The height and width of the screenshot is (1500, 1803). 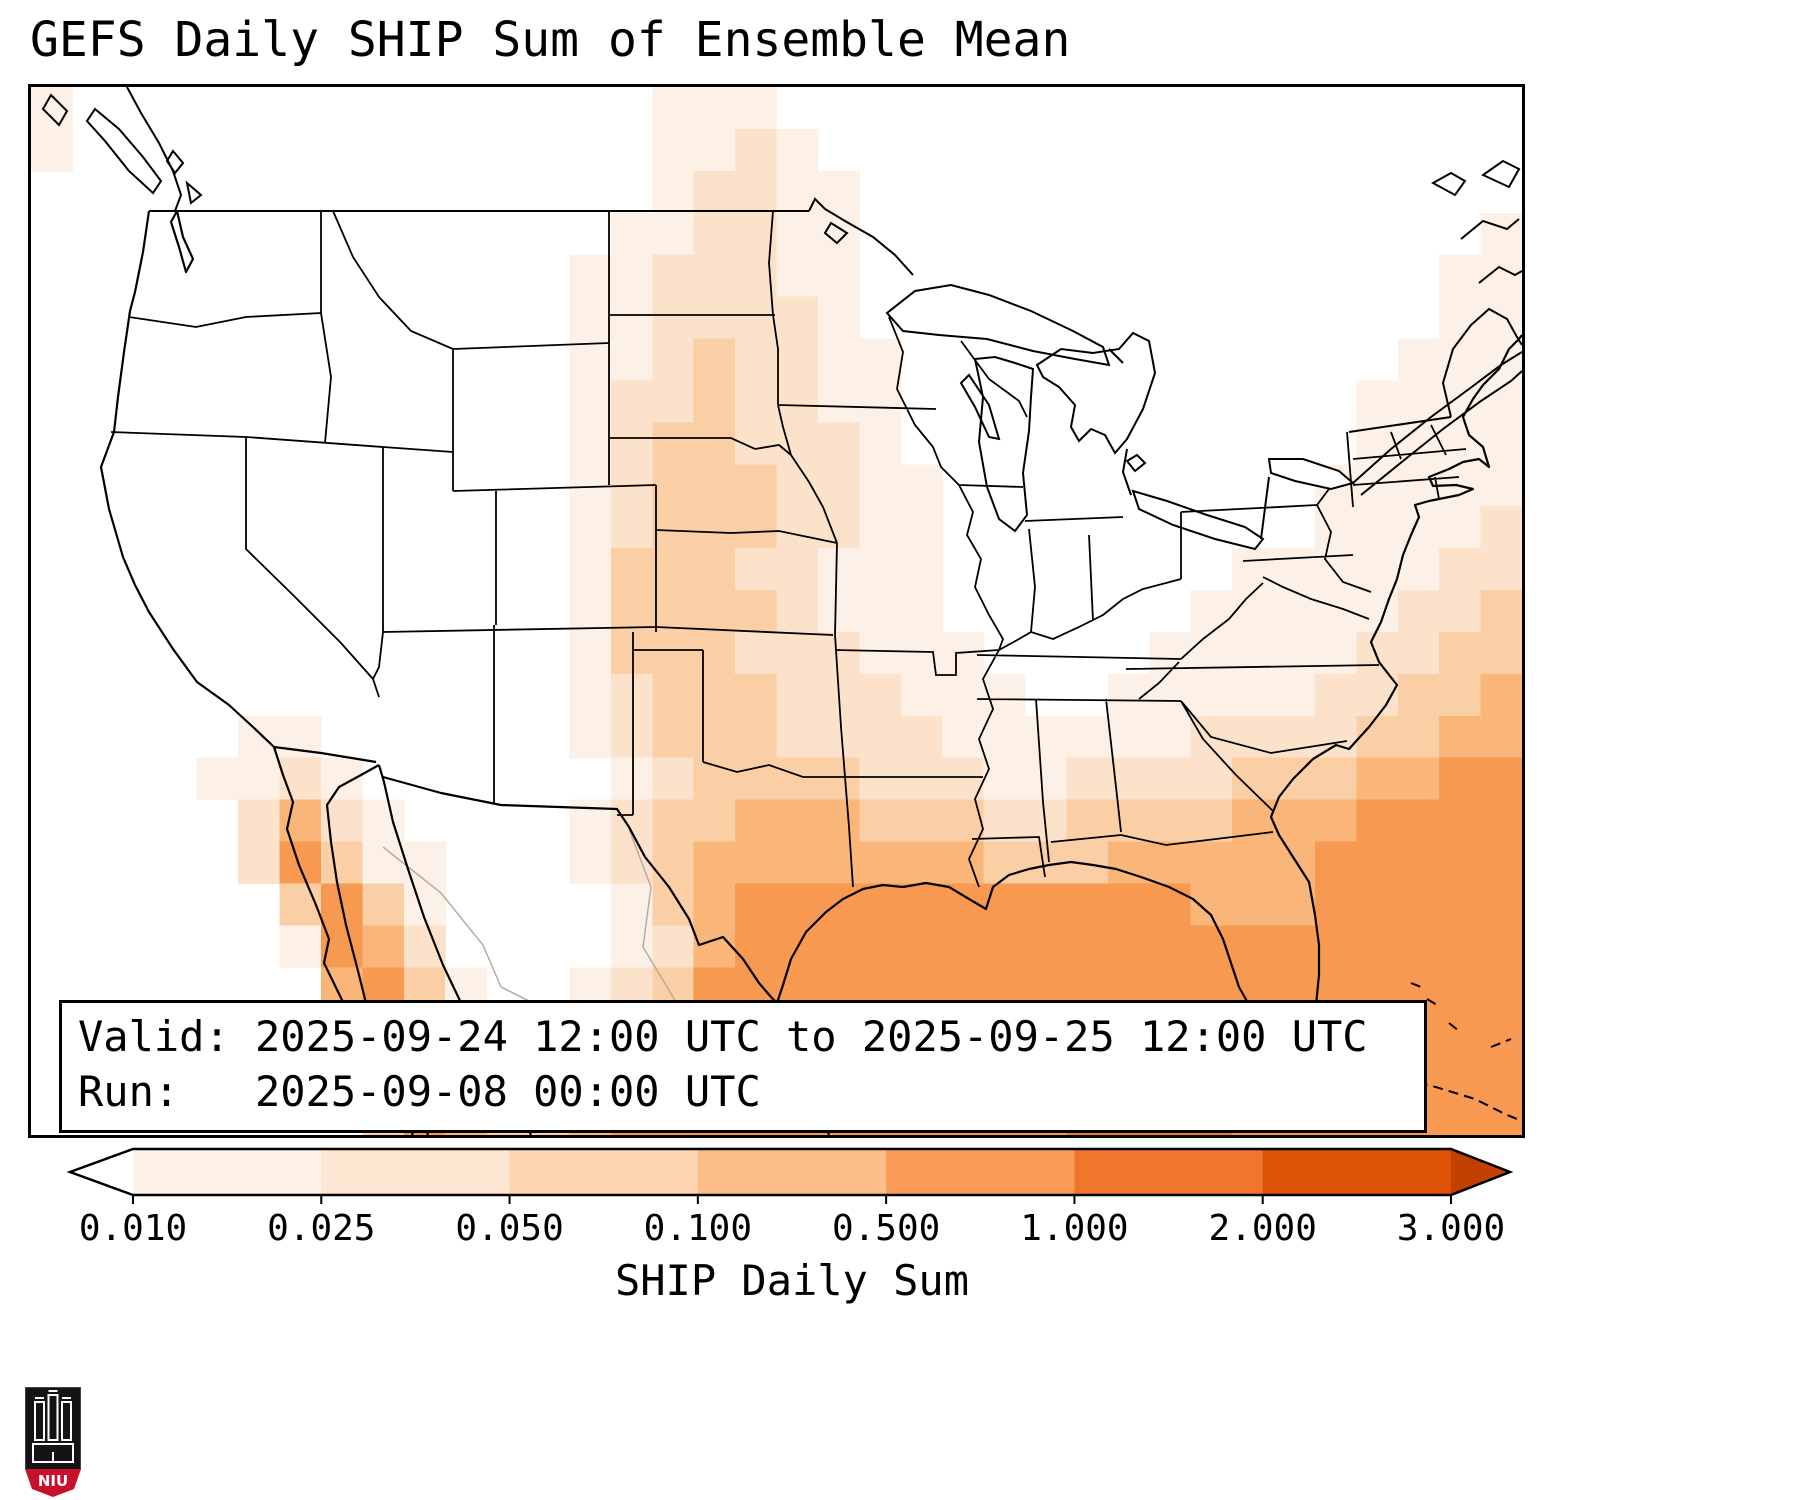 What do you see at coordinates (792, 1199) in the screenshot?
I see `colorbar-tickmarks` at bounding box center [792, 1199].